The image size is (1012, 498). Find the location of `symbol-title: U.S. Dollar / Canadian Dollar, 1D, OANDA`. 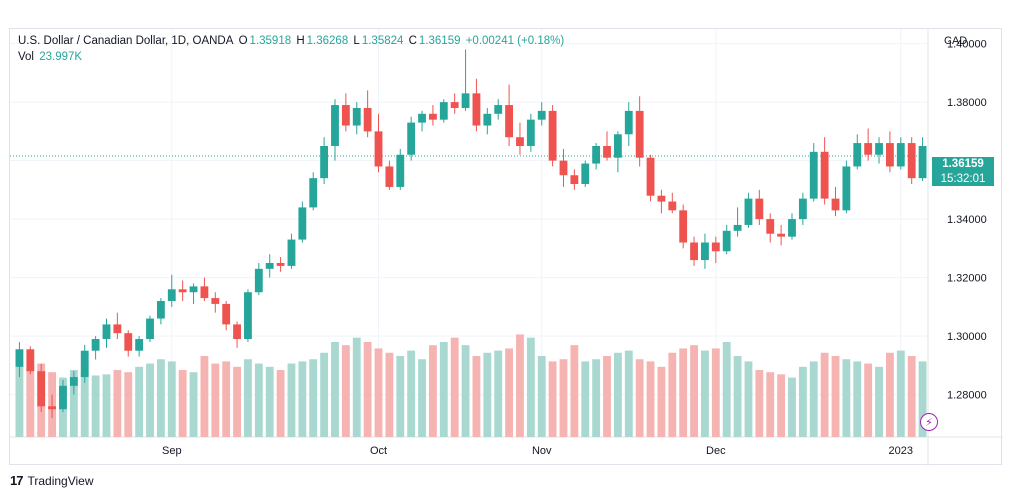

symbol-title: U.S. Dollar / Canadian Dollar, 1D, OANDA is located at coordinates (126, 41).